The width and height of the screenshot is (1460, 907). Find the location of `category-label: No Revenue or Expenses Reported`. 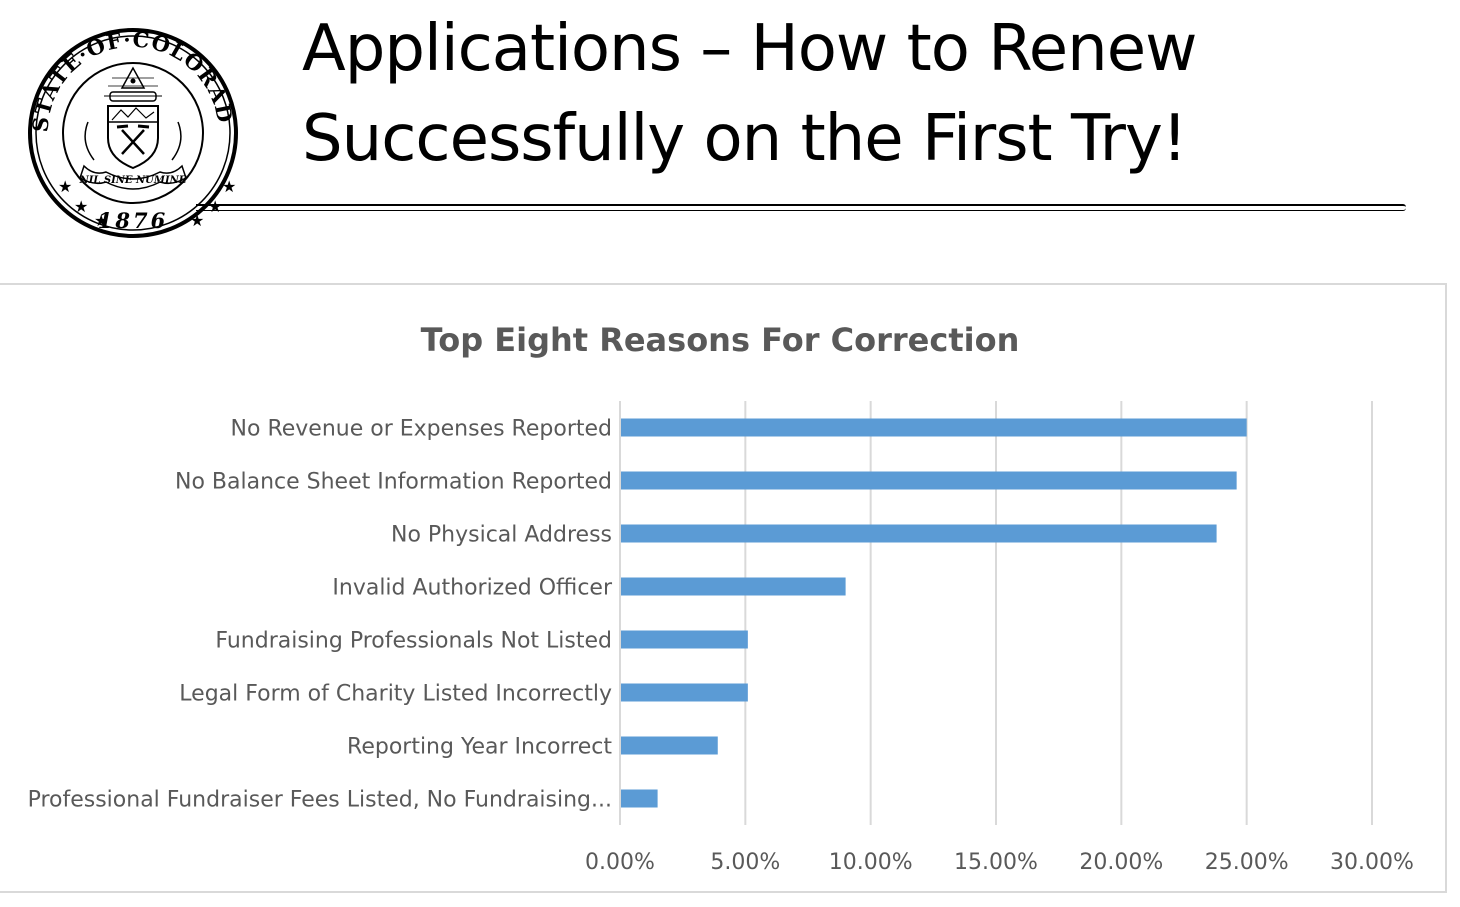

category-label: No Revenue or Expenses Reported is located at coordinates (421, 429).